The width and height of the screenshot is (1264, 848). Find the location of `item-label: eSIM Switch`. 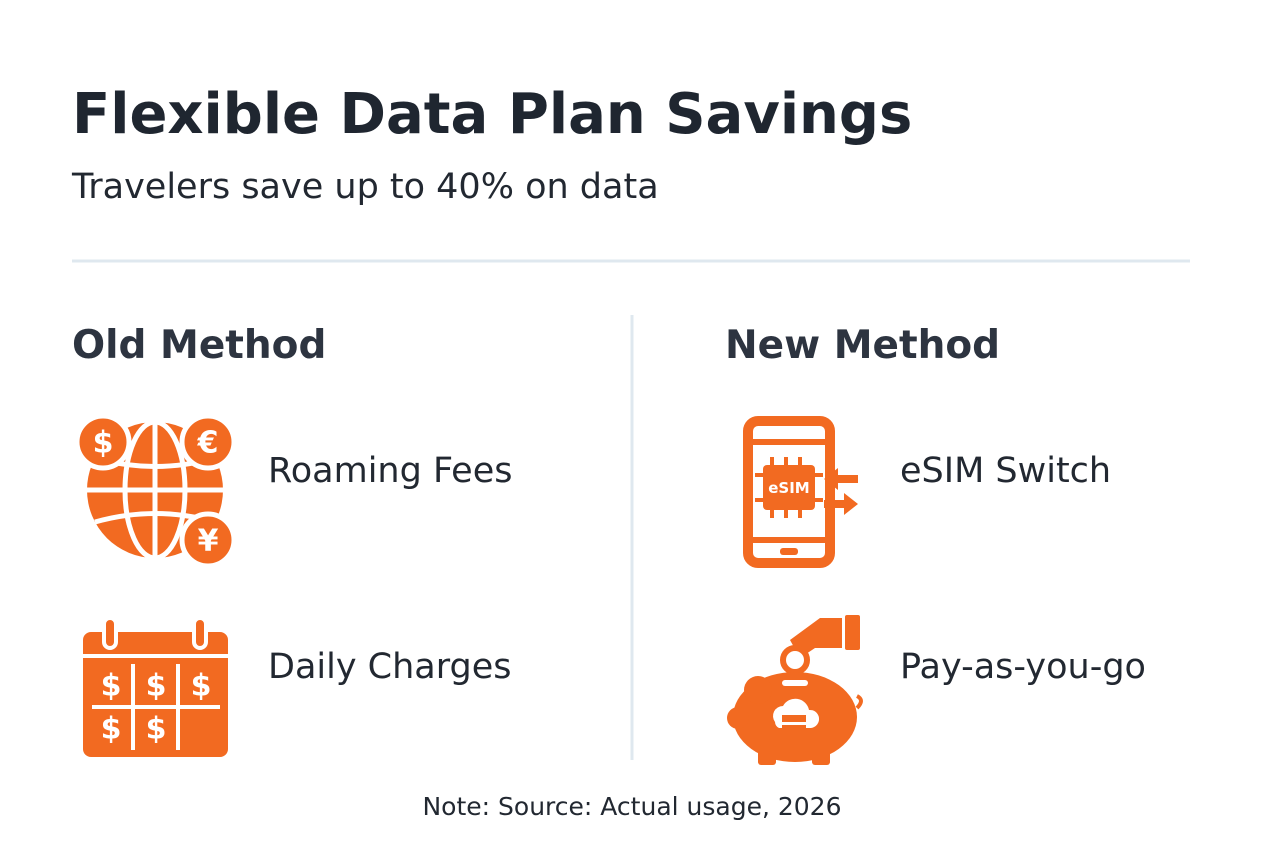

item-label: eSIM Switch is located at coordinates (1005, 471).